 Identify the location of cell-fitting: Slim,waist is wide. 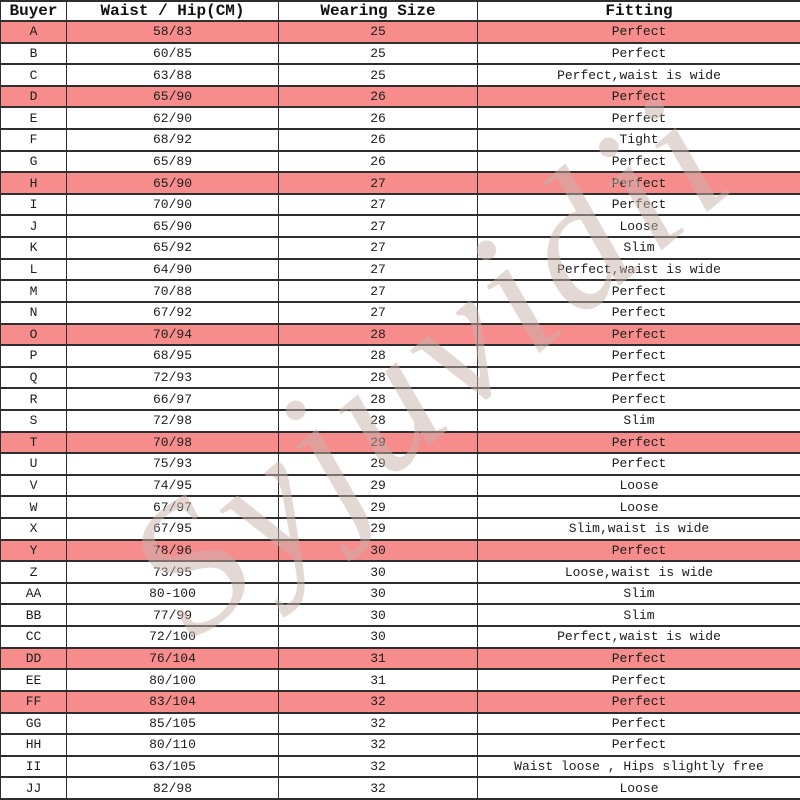
(638, 529).